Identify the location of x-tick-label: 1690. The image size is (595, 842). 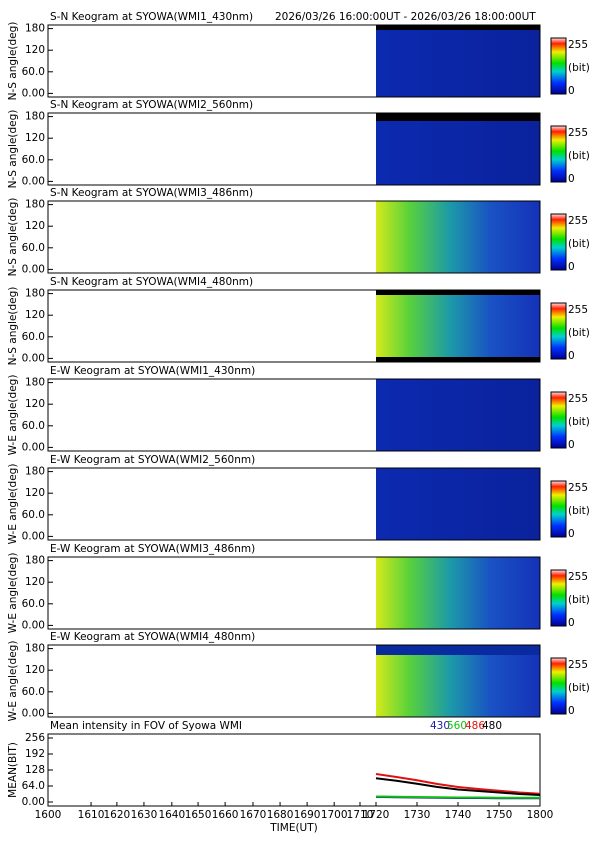
(307, 815).